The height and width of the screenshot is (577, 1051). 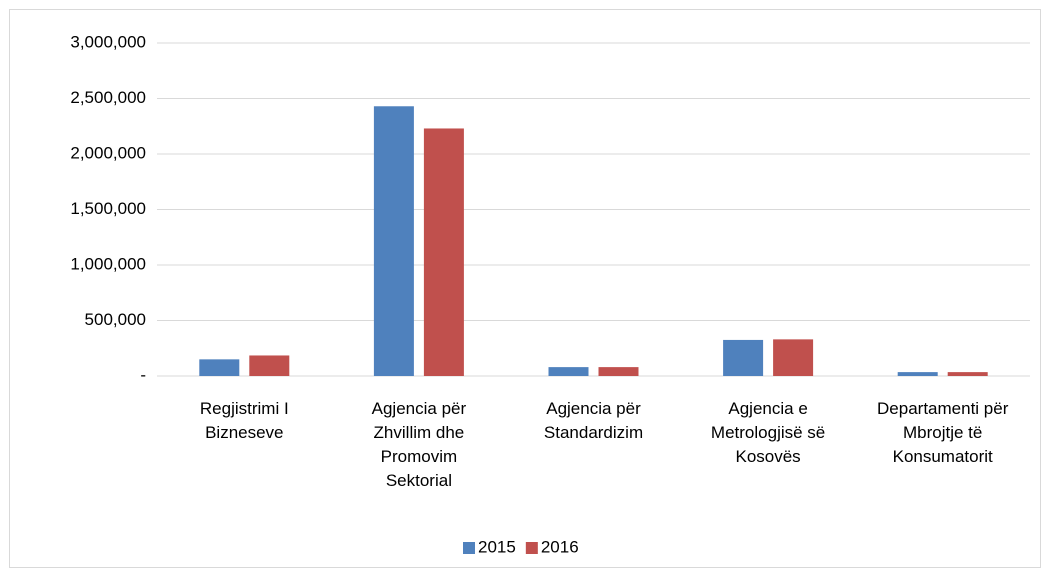 What do you see at coordinates (768, 432) in the screenshot?
I see `x-tick-label: Agjencia e Metrologjisë së Kosovës` at bounding box center [768, 432].